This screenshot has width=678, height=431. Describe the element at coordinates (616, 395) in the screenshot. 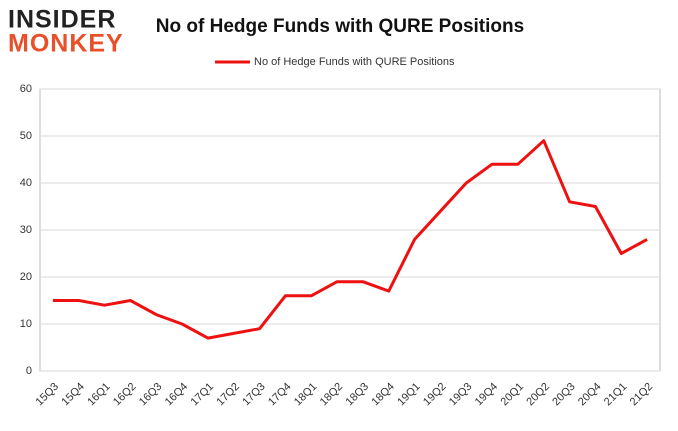

I see `x-tick-label: 21Q1` at that location.